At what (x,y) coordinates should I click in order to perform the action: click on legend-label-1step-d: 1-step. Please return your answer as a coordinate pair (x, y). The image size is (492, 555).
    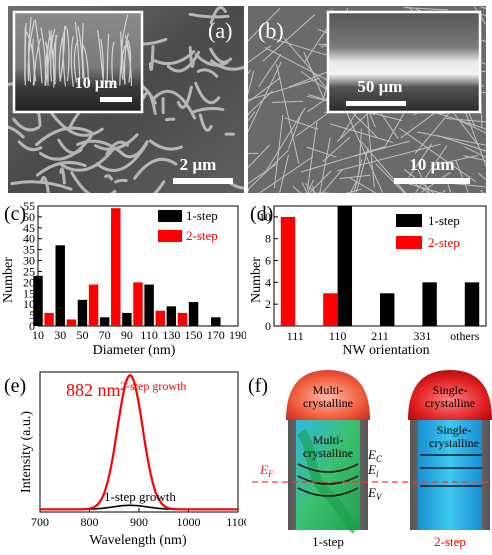
    Looking at the image, I should click on (444, 220).